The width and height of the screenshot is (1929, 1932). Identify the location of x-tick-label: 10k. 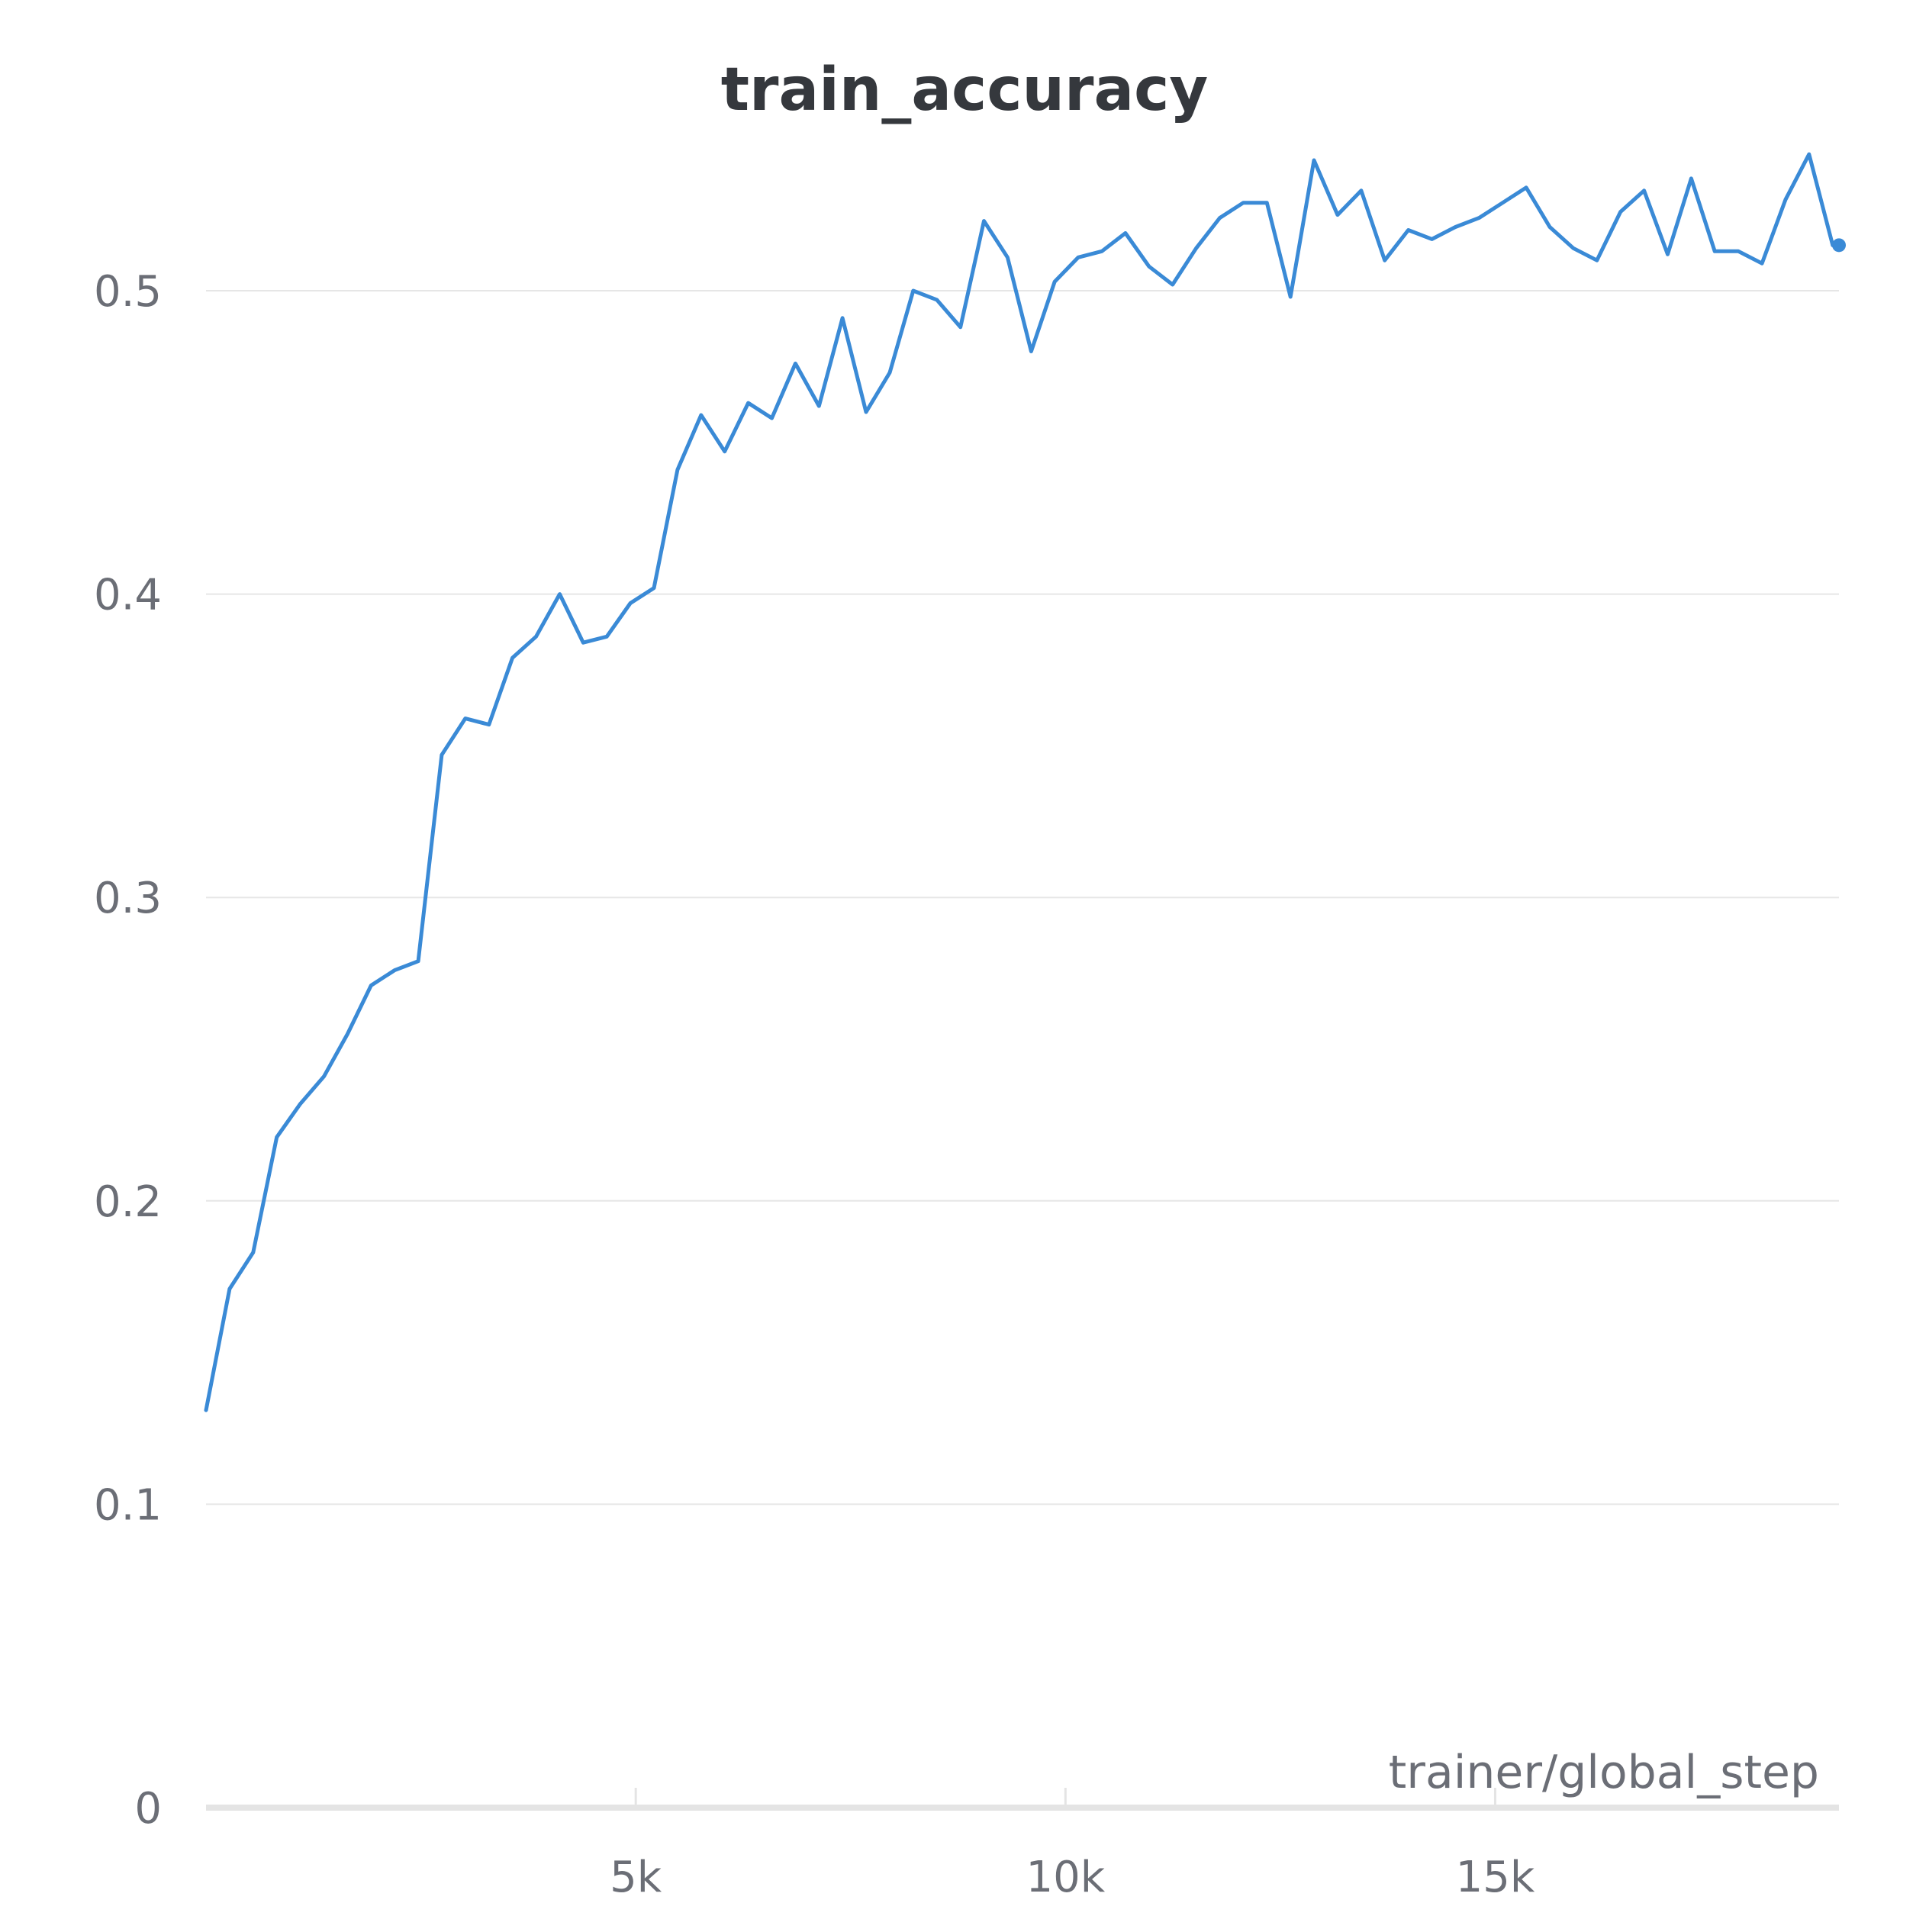
(1065, 1877).